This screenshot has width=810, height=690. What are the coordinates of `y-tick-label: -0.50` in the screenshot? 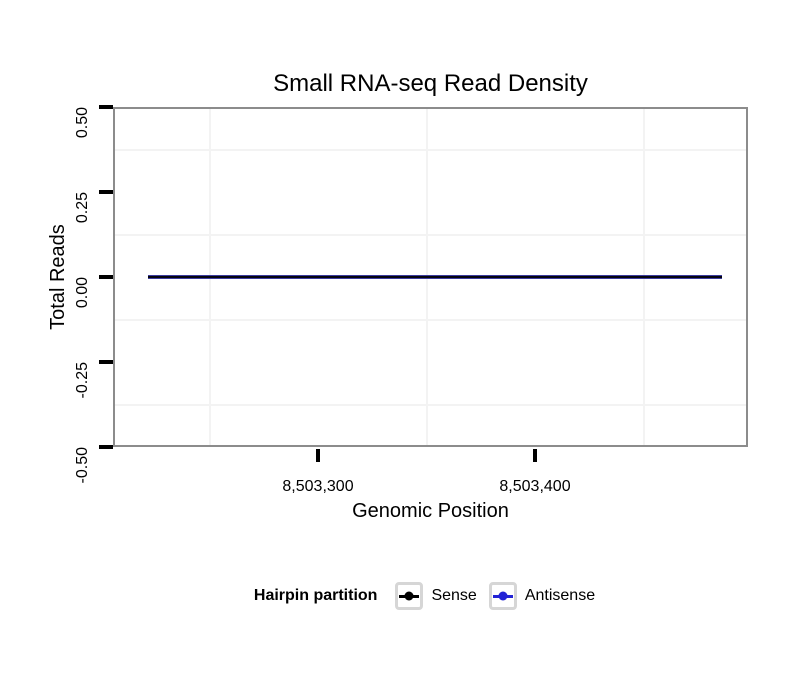 It's located at (82, 465).